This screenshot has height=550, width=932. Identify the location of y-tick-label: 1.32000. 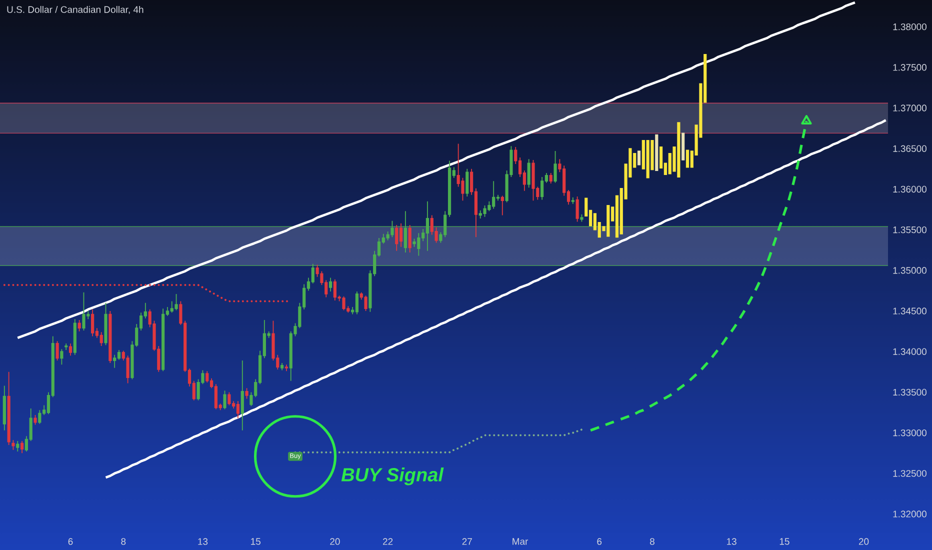
(909, 514).